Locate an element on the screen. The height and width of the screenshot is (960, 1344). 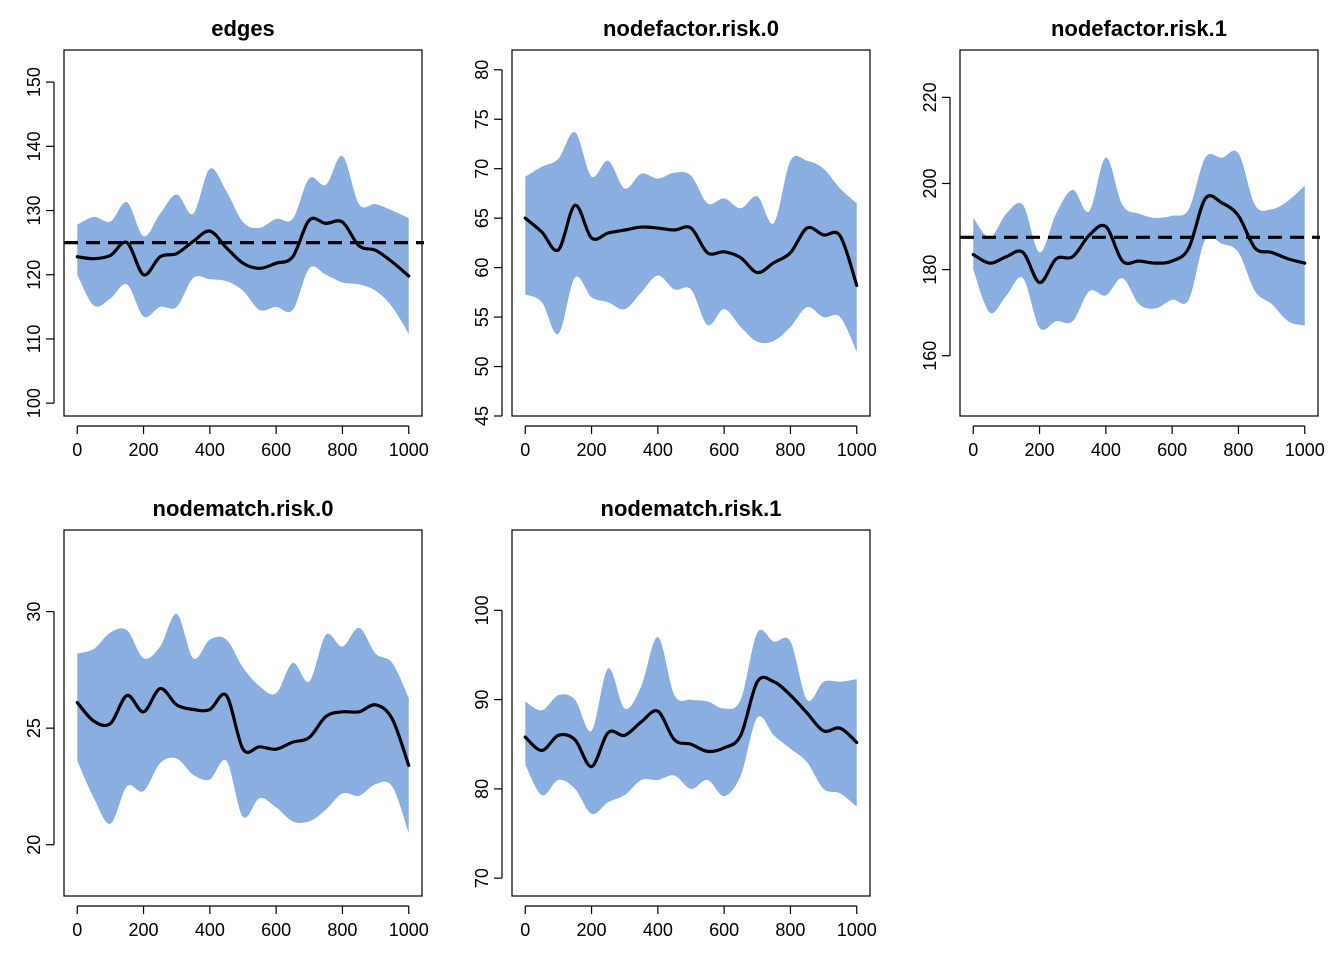
y-tick-label: 200 is located at coordinates (930, 183).